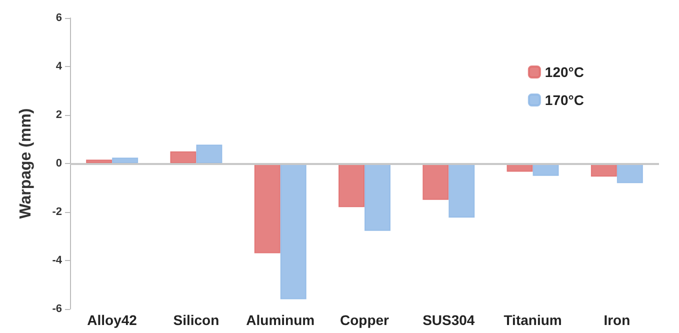 Image resolution: width=679 pixels, height=333 pixels. I want to click on y-tick-label: -2, so click(57, 212).